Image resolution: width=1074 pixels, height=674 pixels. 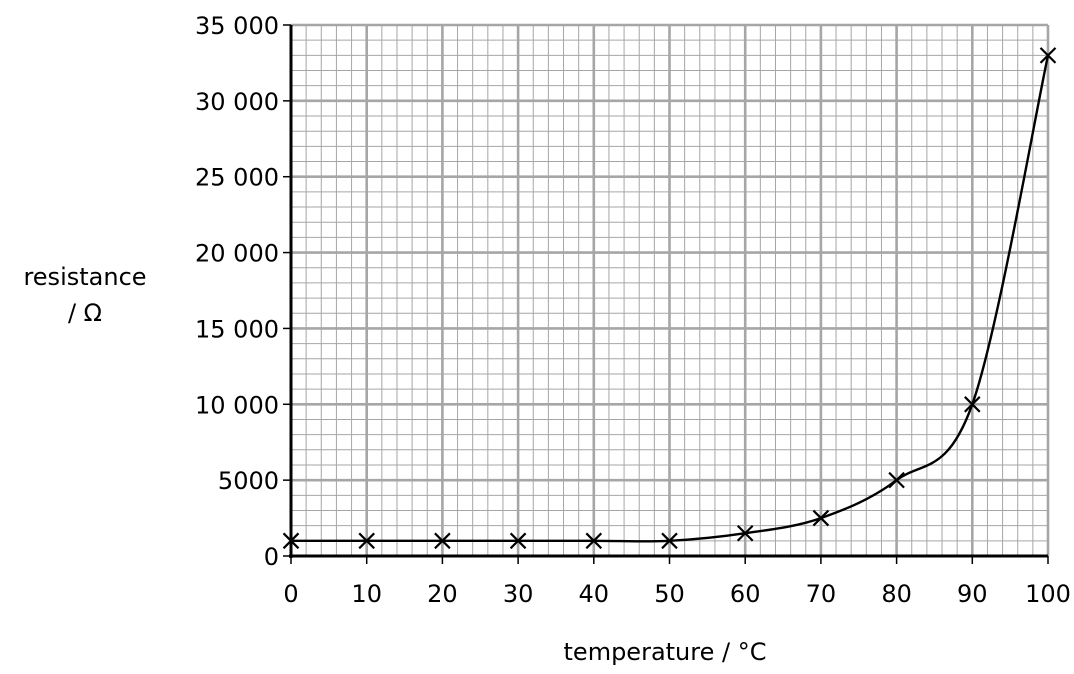 What do you see at coordinates (290, 594) in the screenshot?
I see `x-tick-label: 0` at bounding box center [290, 594].